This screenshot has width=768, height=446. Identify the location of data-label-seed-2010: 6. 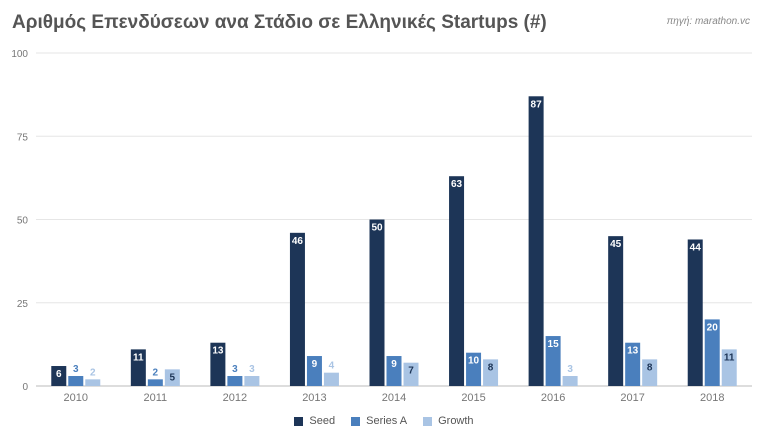
(59, 374).